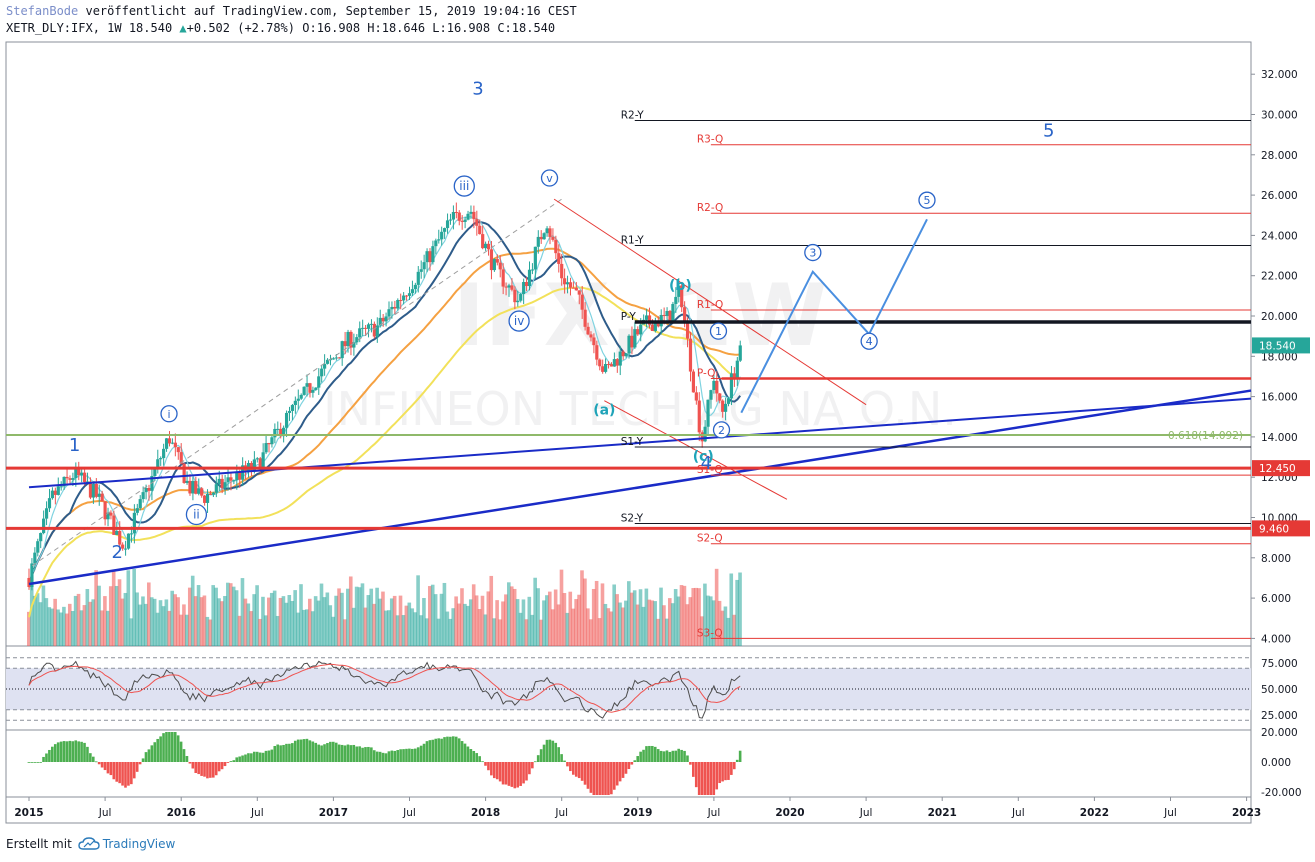 Image resolution: width=1315 pixels, height=862 pixels. What do you see at coordinates (633, 116) in the screenshot?
I see `pivot-label: R2-Y` at bounding box center [633, 116].